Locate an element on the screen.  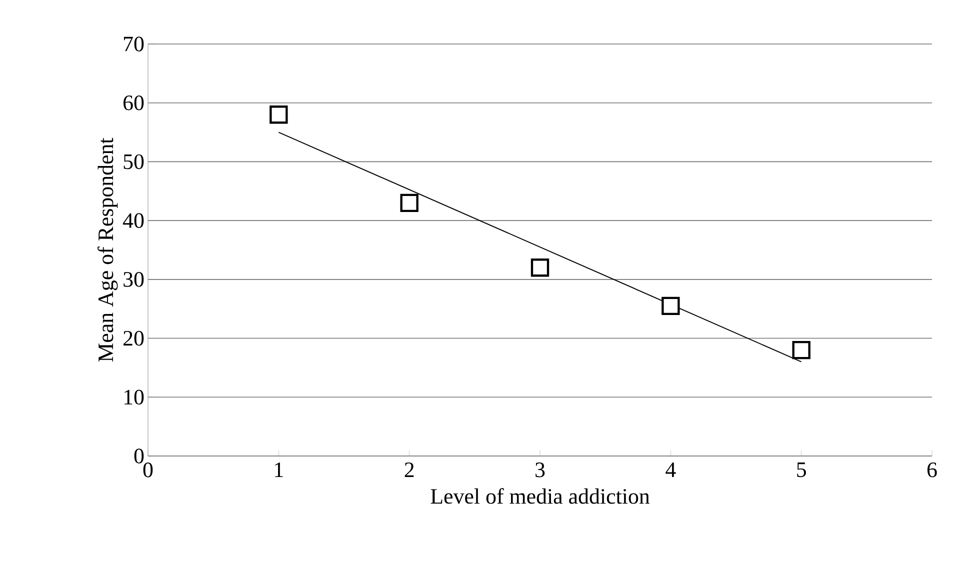
x-tick-label: 6 is located at coordinates (932, 470).